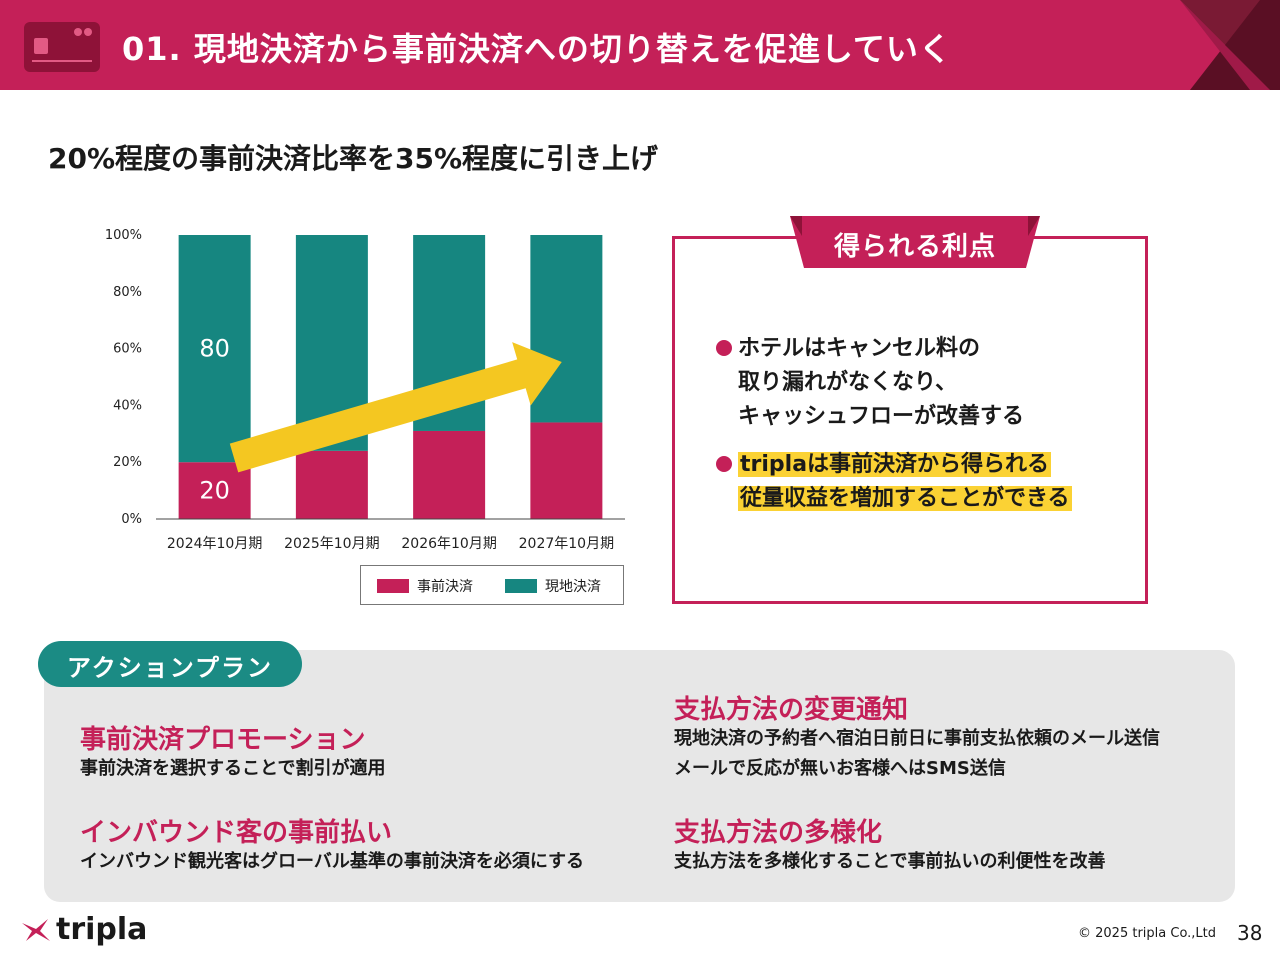 This screenshot has height=960, width=1280. What do you see at coordinates (905, 482) in the screenshot?
I see `benefit-item-2: triplaは事前決済から得られる 従量収益を増加することができる` at bounding box center [905, 482].